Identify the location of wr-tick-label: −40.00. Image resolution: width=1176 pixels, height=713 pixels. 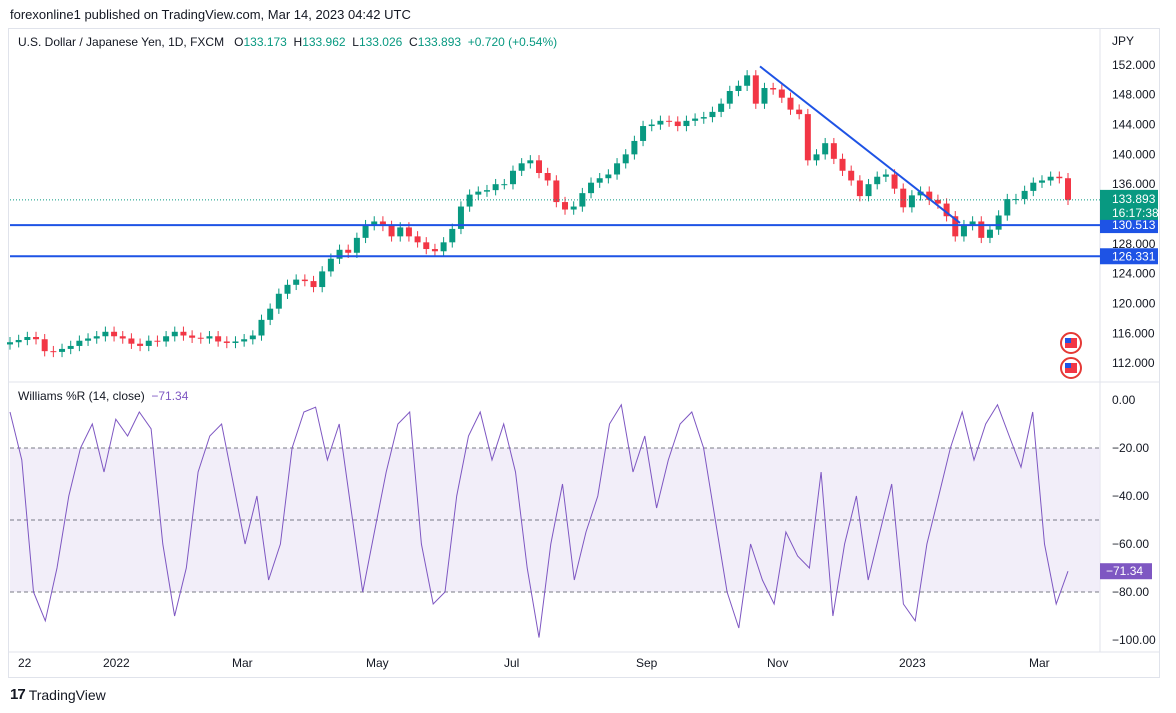
(1130, 496).